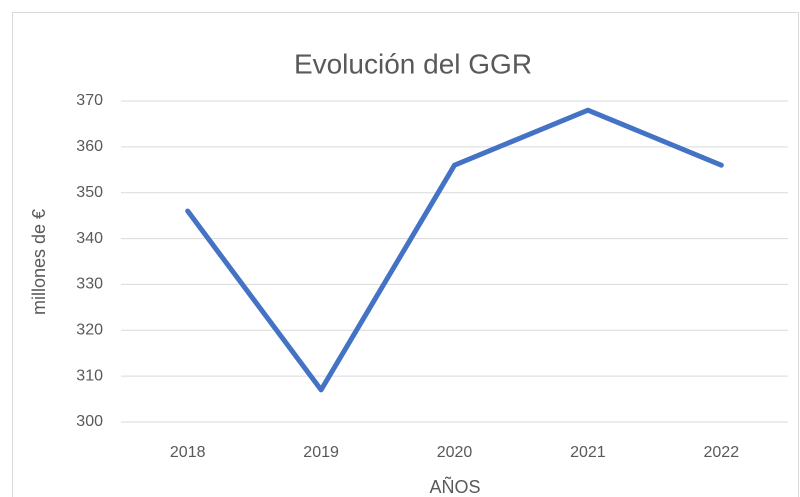 This screenshot has height=497, width=800. What do you see at coordinates (89, 146) in the screenshot?
I see `y-tick-label: 360` at bounding box center [89, 146].